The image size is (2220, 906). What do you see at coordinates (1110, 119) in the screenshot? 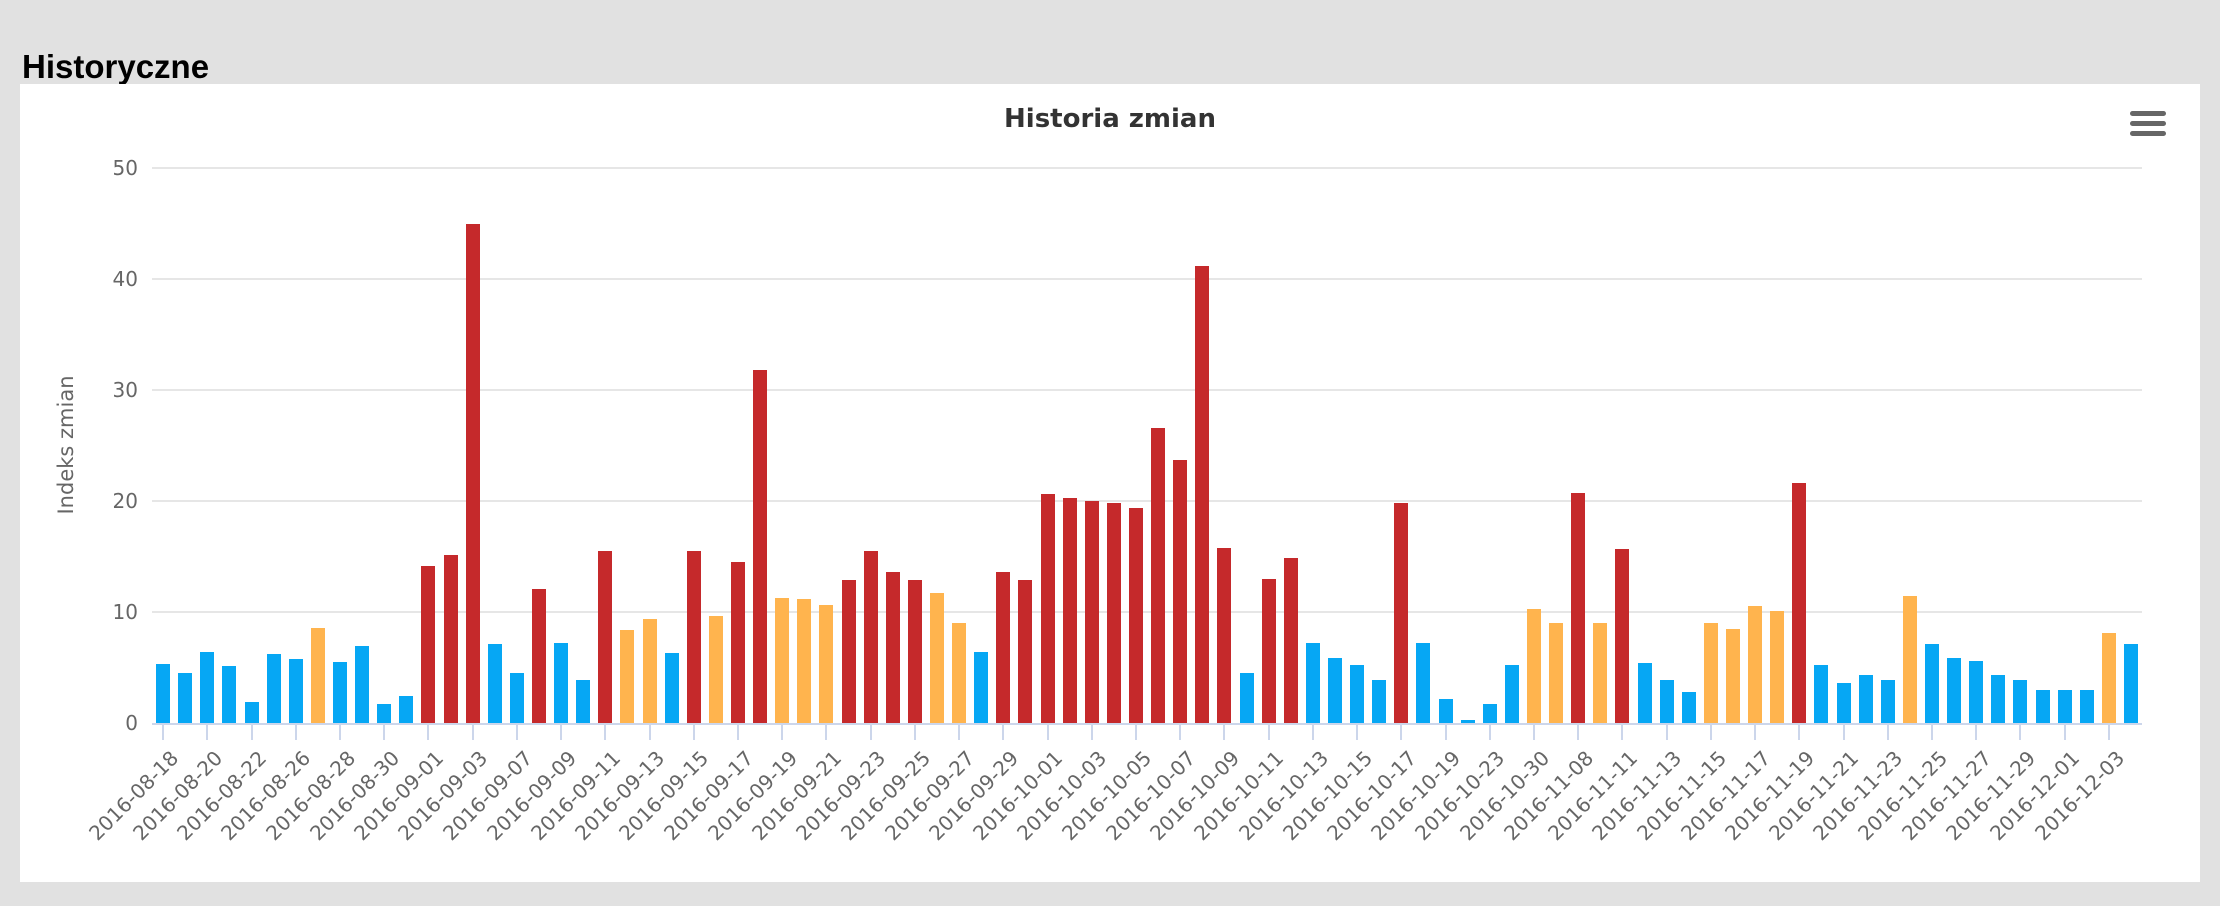
I see `chart-title: Historia zmian` at bounding box center [1110, 119].